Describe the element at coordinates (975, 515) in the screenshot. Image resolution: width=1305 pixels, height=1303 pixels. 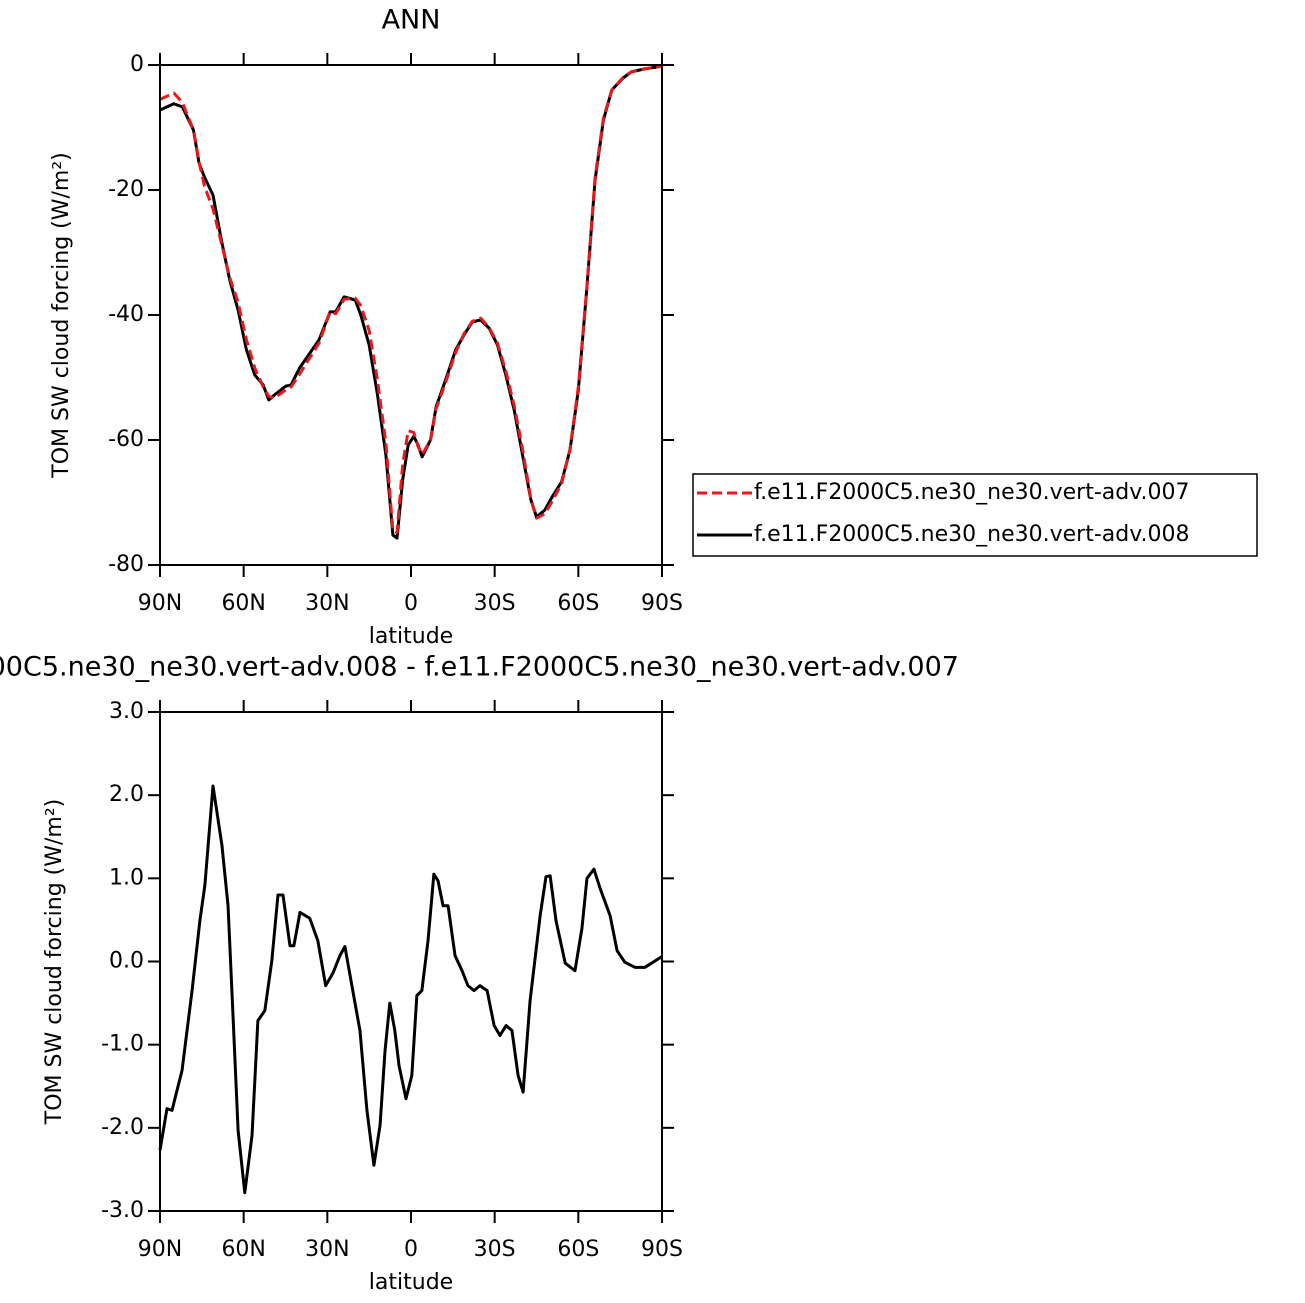
I see `legend-box` at that location.